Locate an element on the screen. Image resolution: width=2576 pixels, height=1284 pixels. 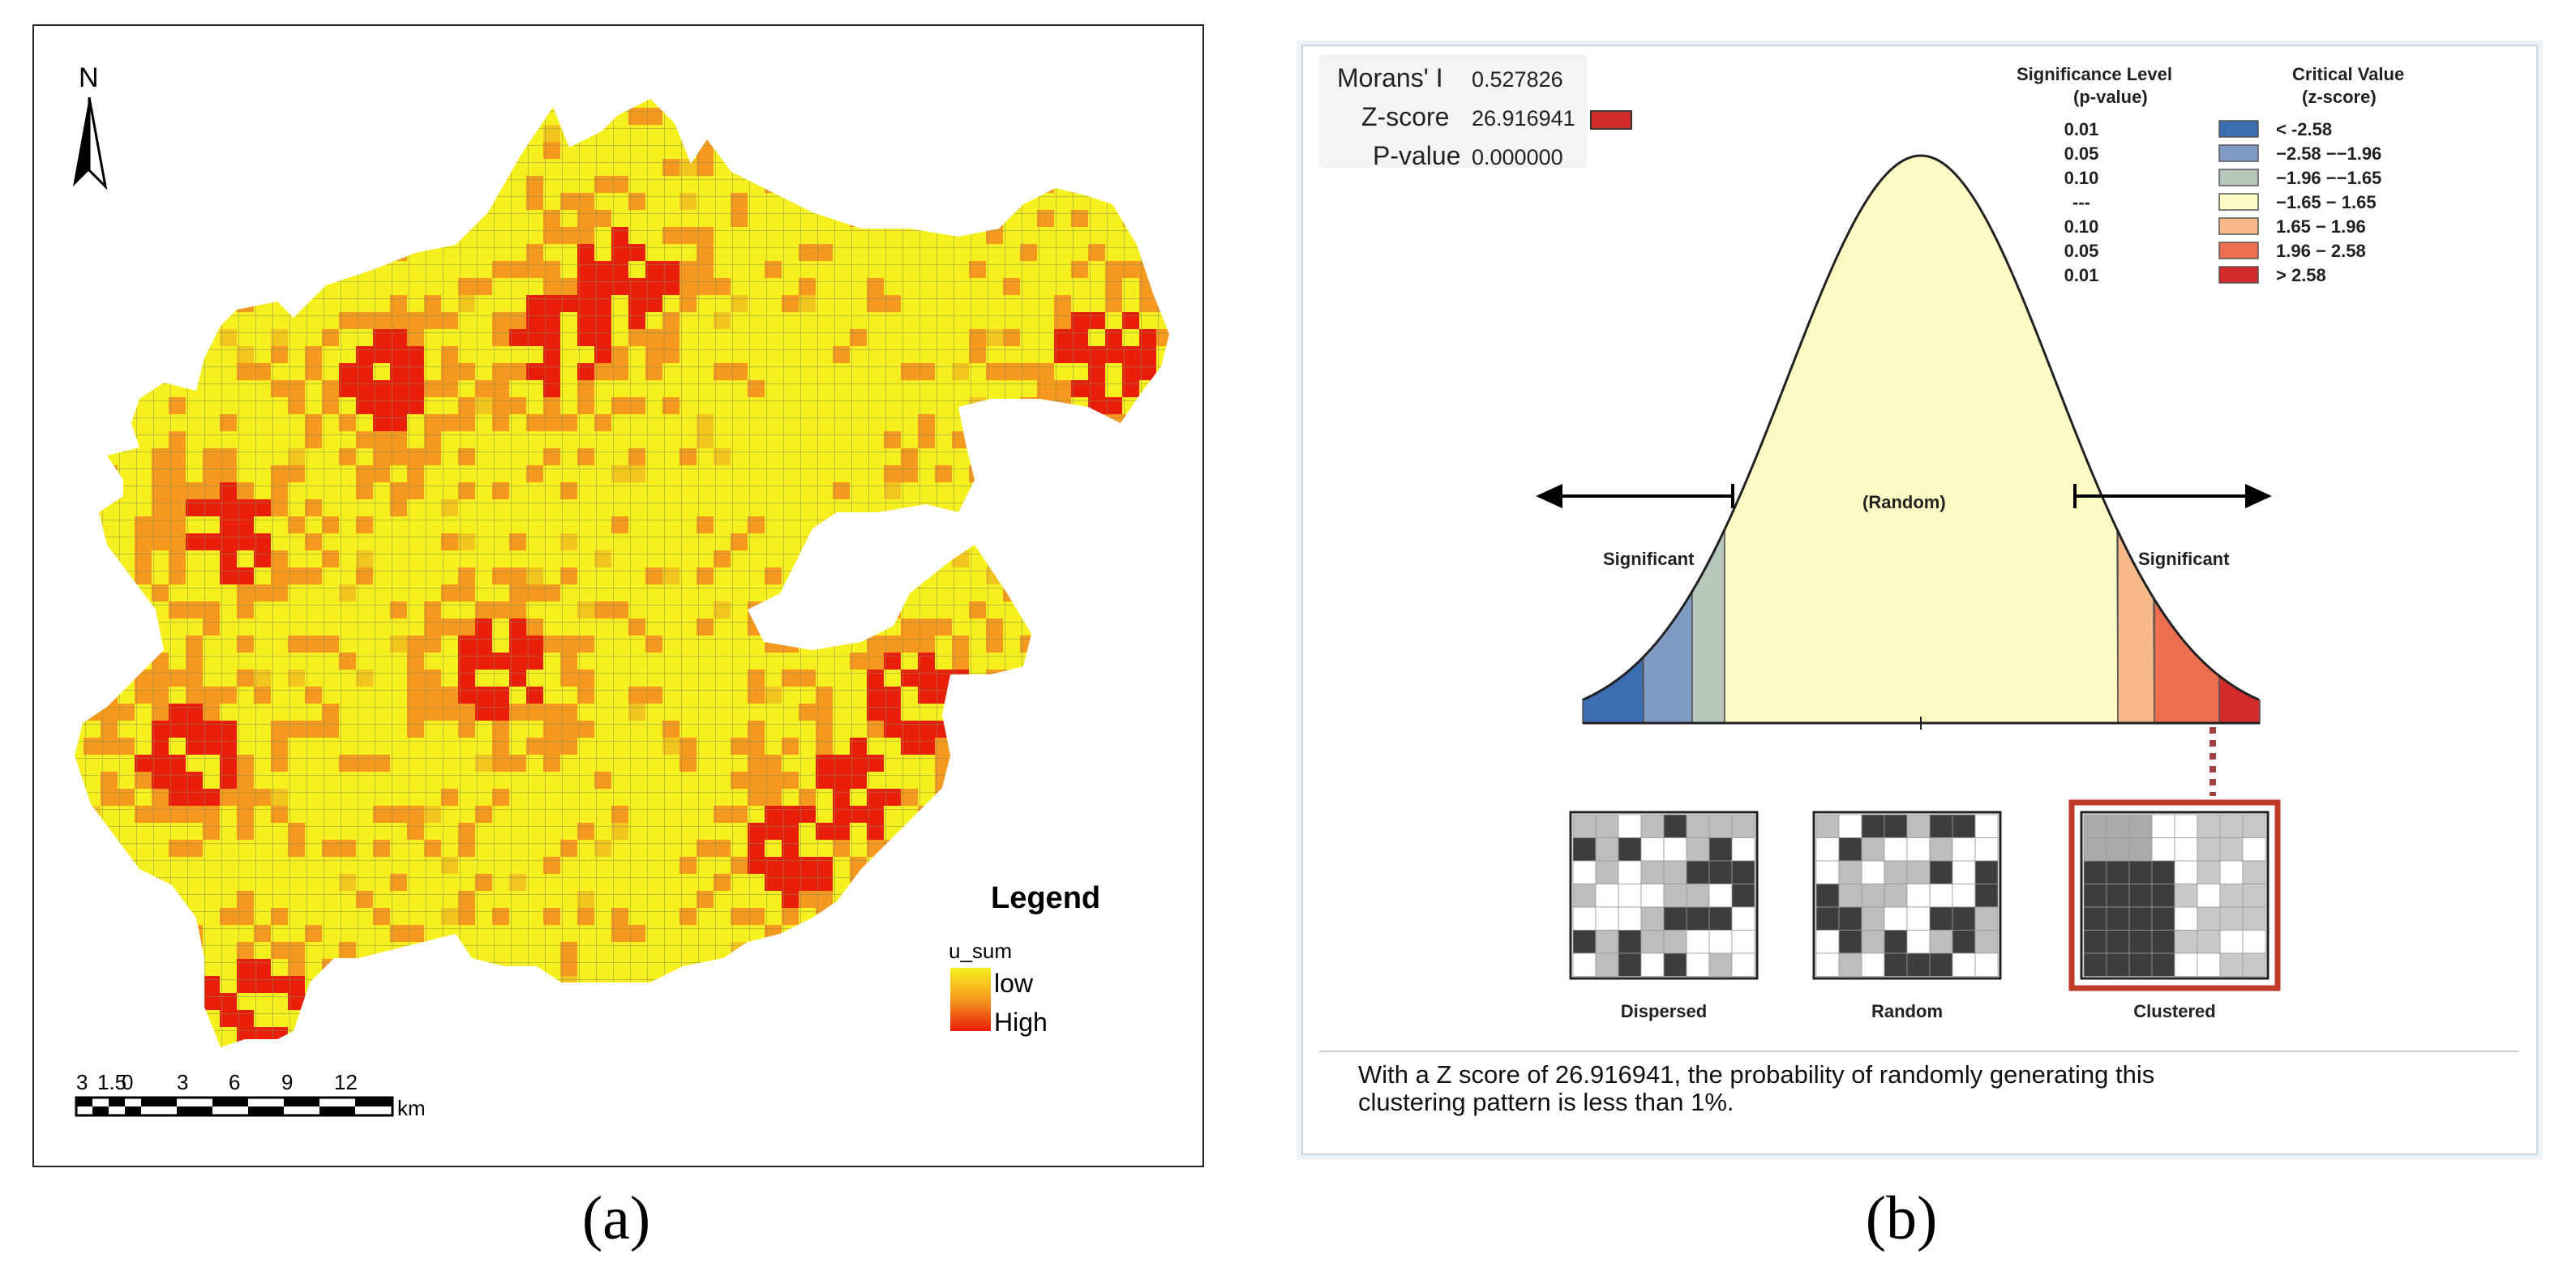
sig-level-header: Significance Level is located at coordinates (2094, 74).